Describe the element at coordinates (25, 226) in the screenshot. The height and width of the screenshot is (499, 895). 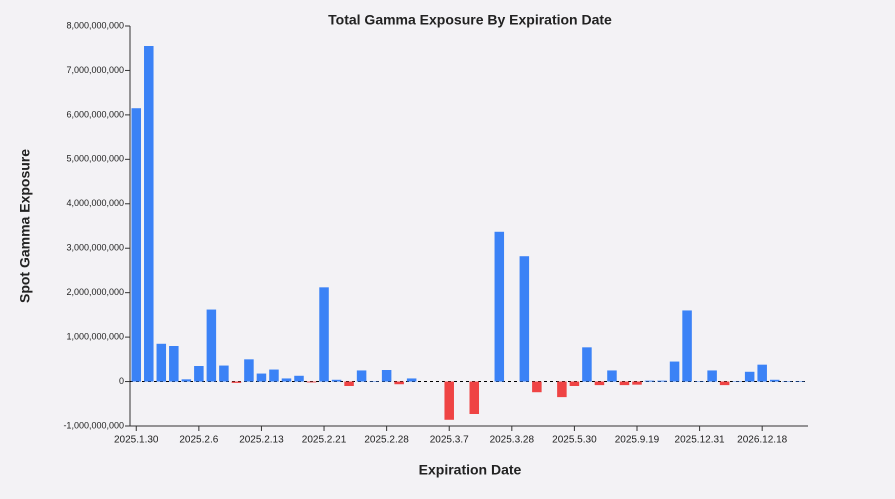
I see `y-axis-label: Spot Gamma Exposure` at that location.